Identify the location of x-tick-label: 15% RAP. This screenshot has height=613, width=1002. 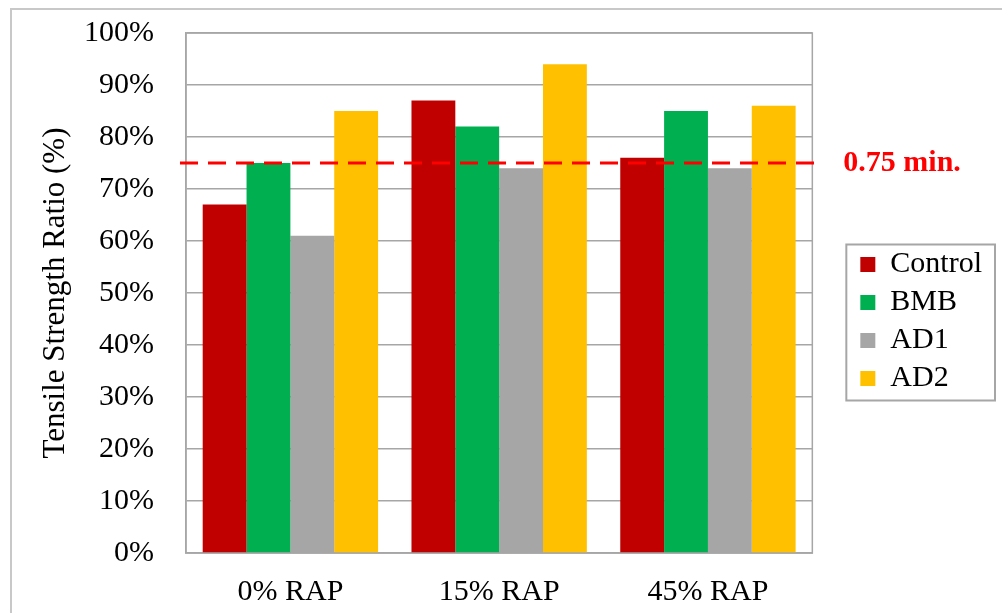
(499, 589).